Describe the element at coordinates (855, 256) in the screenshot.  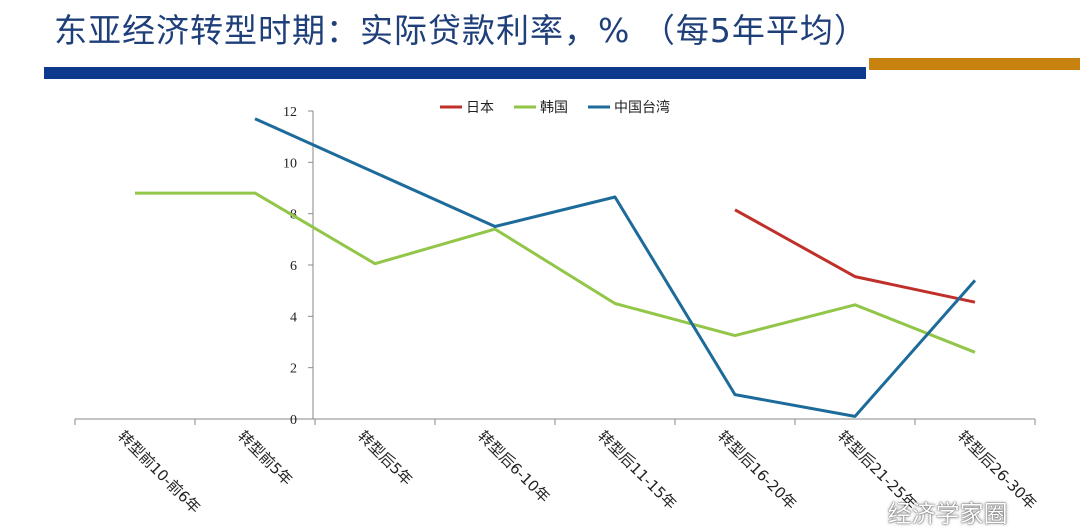
I see `series-line-日本` at that location.